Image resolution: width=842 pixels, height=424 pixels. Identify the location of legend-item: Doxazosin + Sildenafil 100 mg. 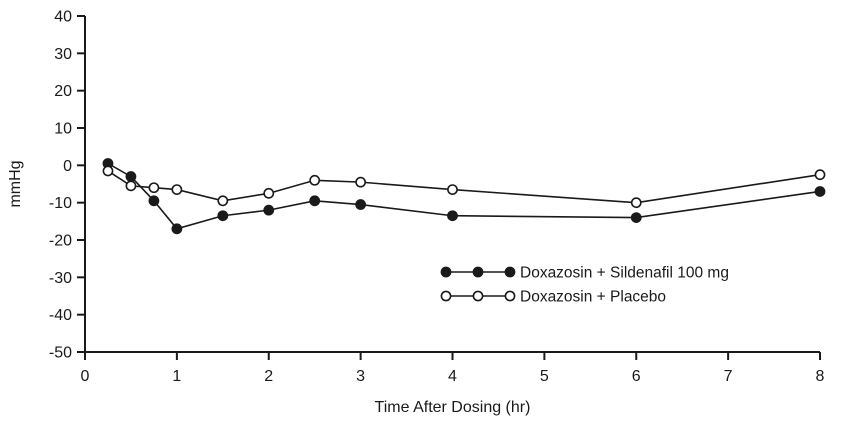
(584, 273).